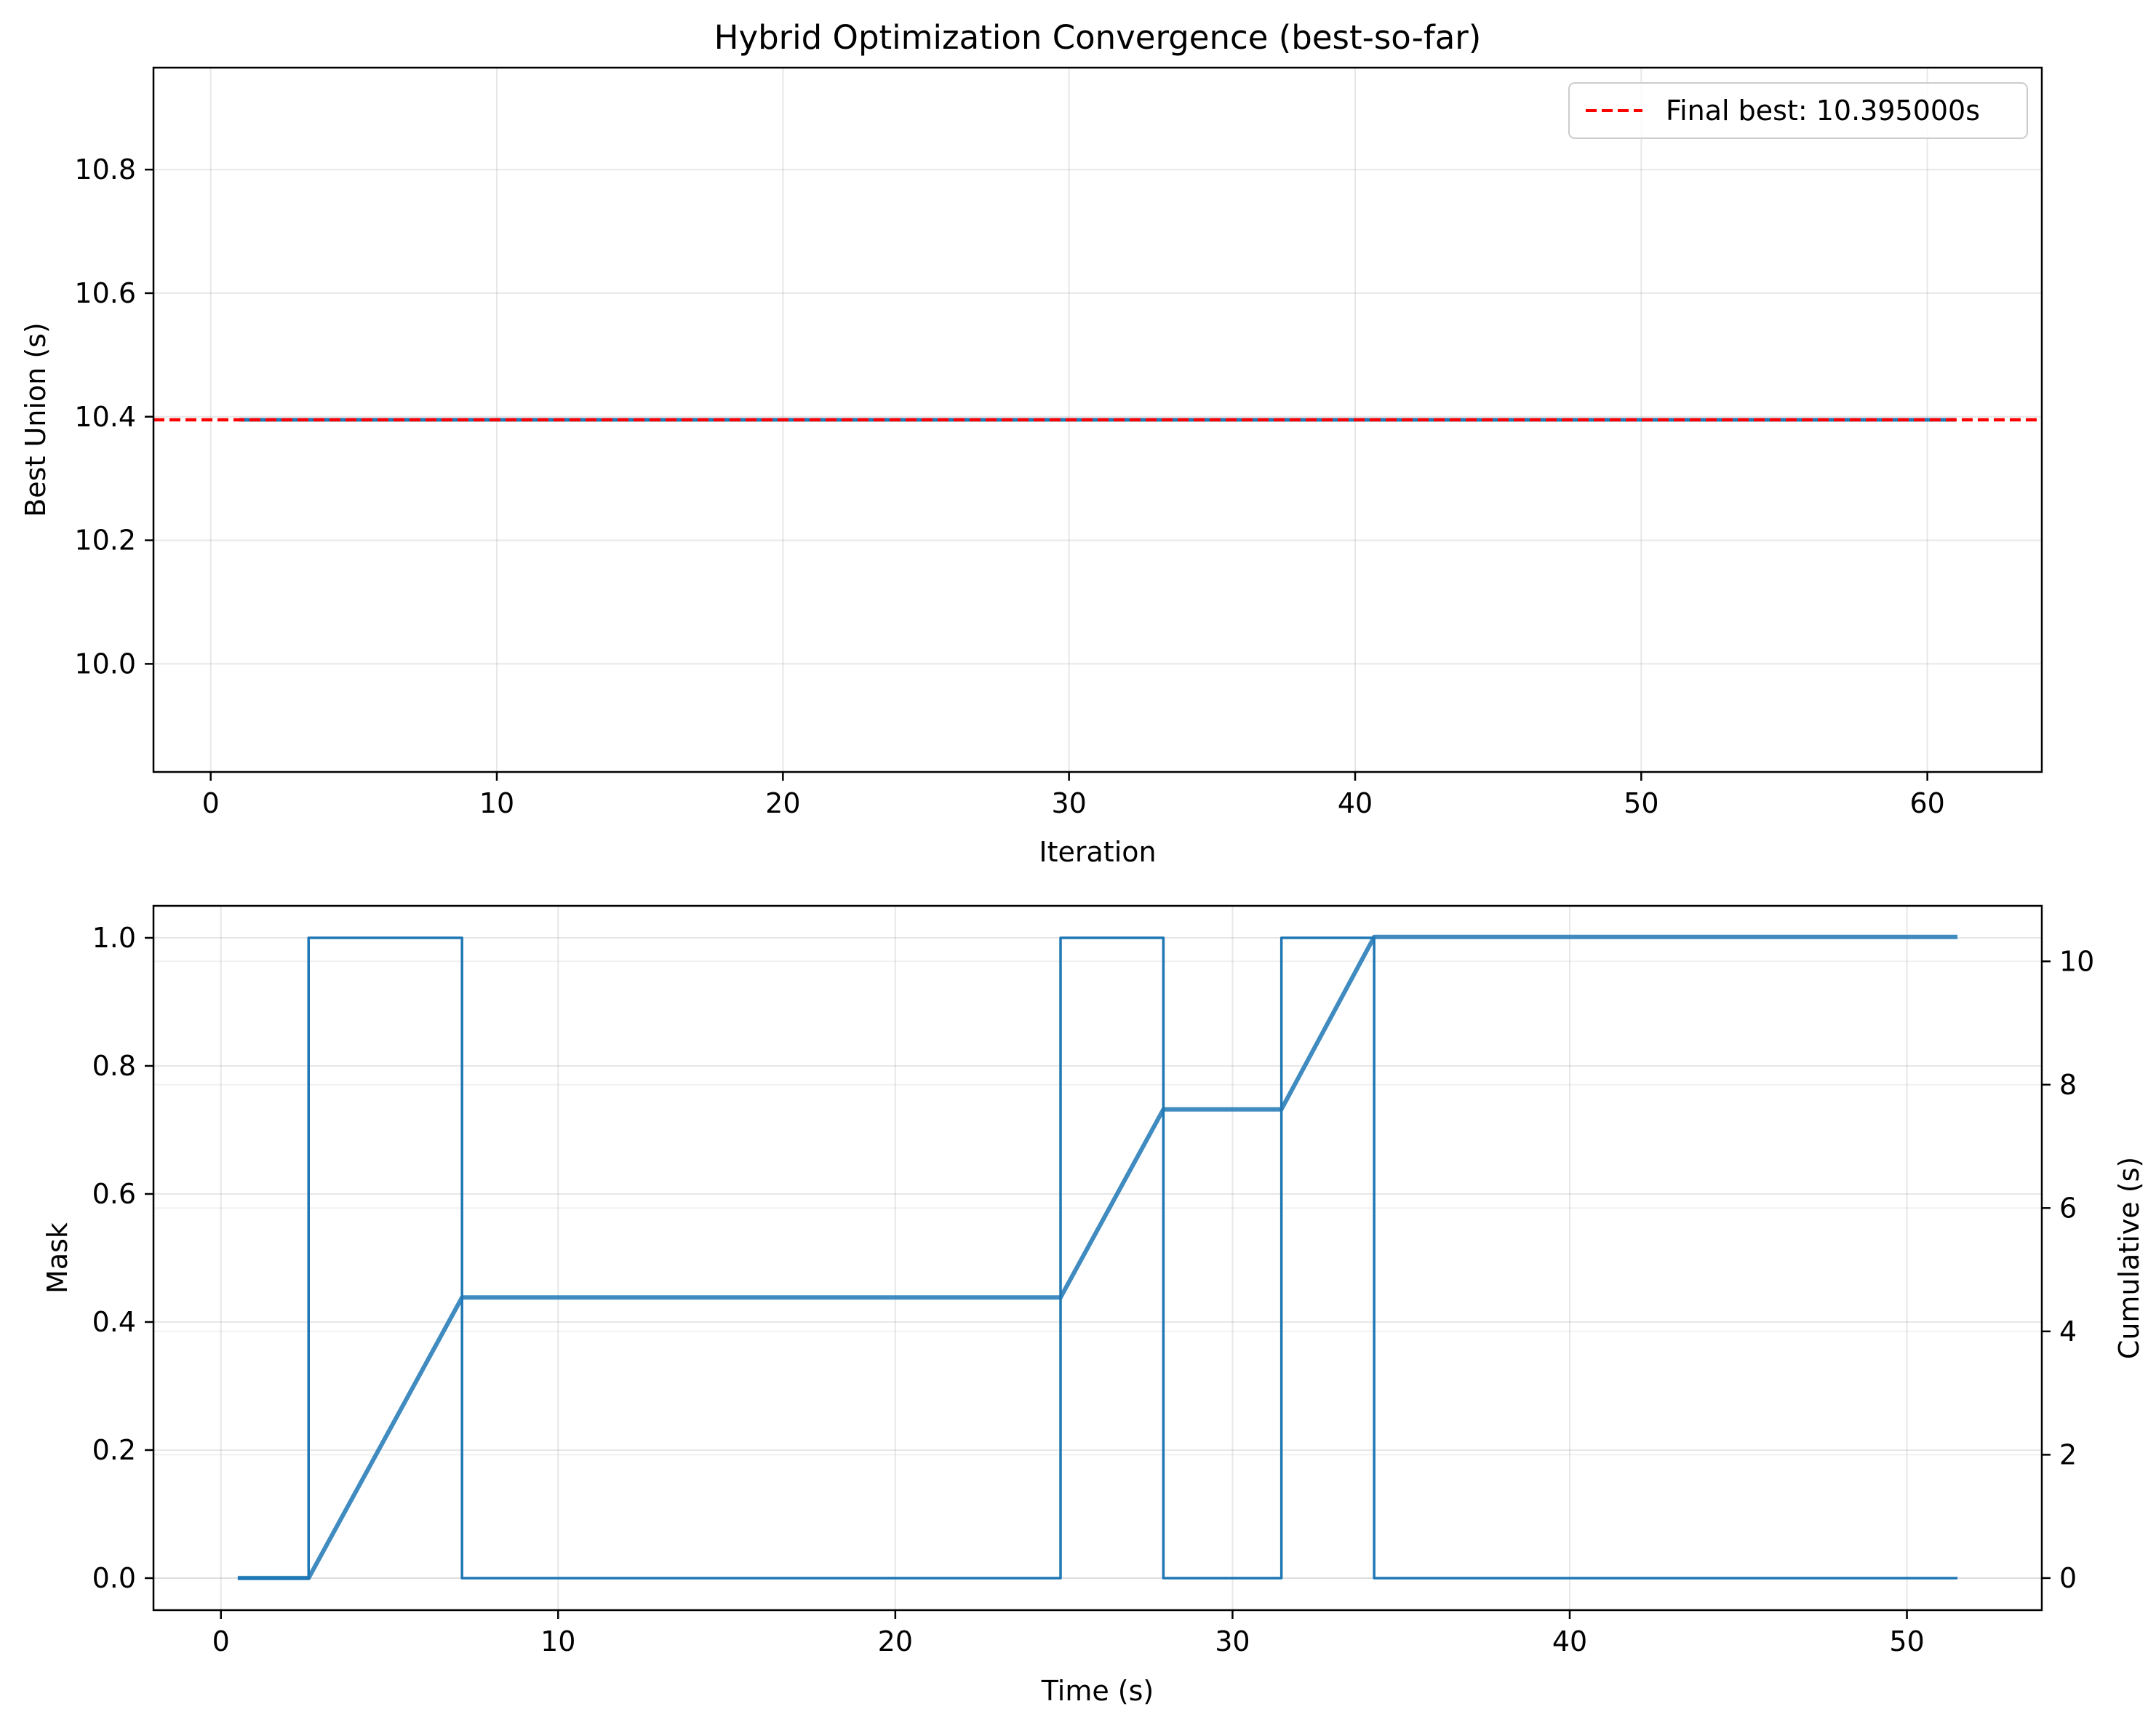 Image resolution: width=2156 pixels, height=1720 pixels. Describe the element at coordinates (114, 1578) in the screenshot. I see `y-tick-label: 0.0` at that location.